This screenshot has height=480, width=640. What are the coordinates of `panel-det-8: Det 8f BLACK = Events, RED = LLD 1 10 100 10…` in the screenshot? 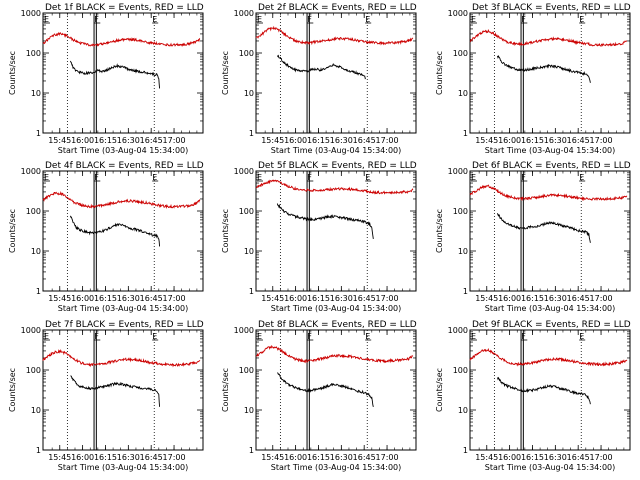 It's located at (319, 396).